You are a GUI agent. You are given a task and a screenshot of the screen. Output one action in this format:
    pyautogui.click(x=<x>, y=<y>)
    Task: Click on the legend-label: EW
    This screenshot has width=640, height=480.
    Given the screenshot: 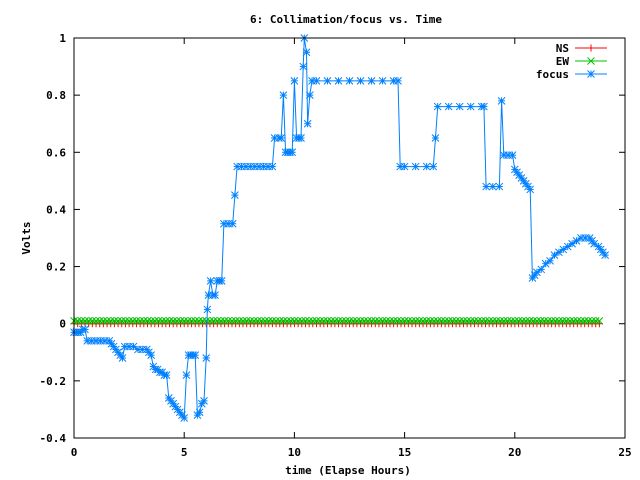 What is the action you would take?
    pyautogui.click(x=563, y=61)
    